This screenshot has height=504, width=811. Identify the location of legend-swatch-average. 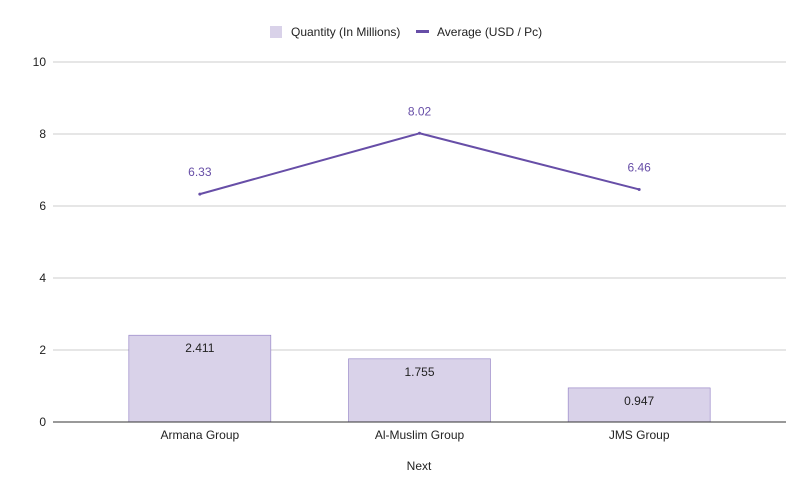
(422, 31).